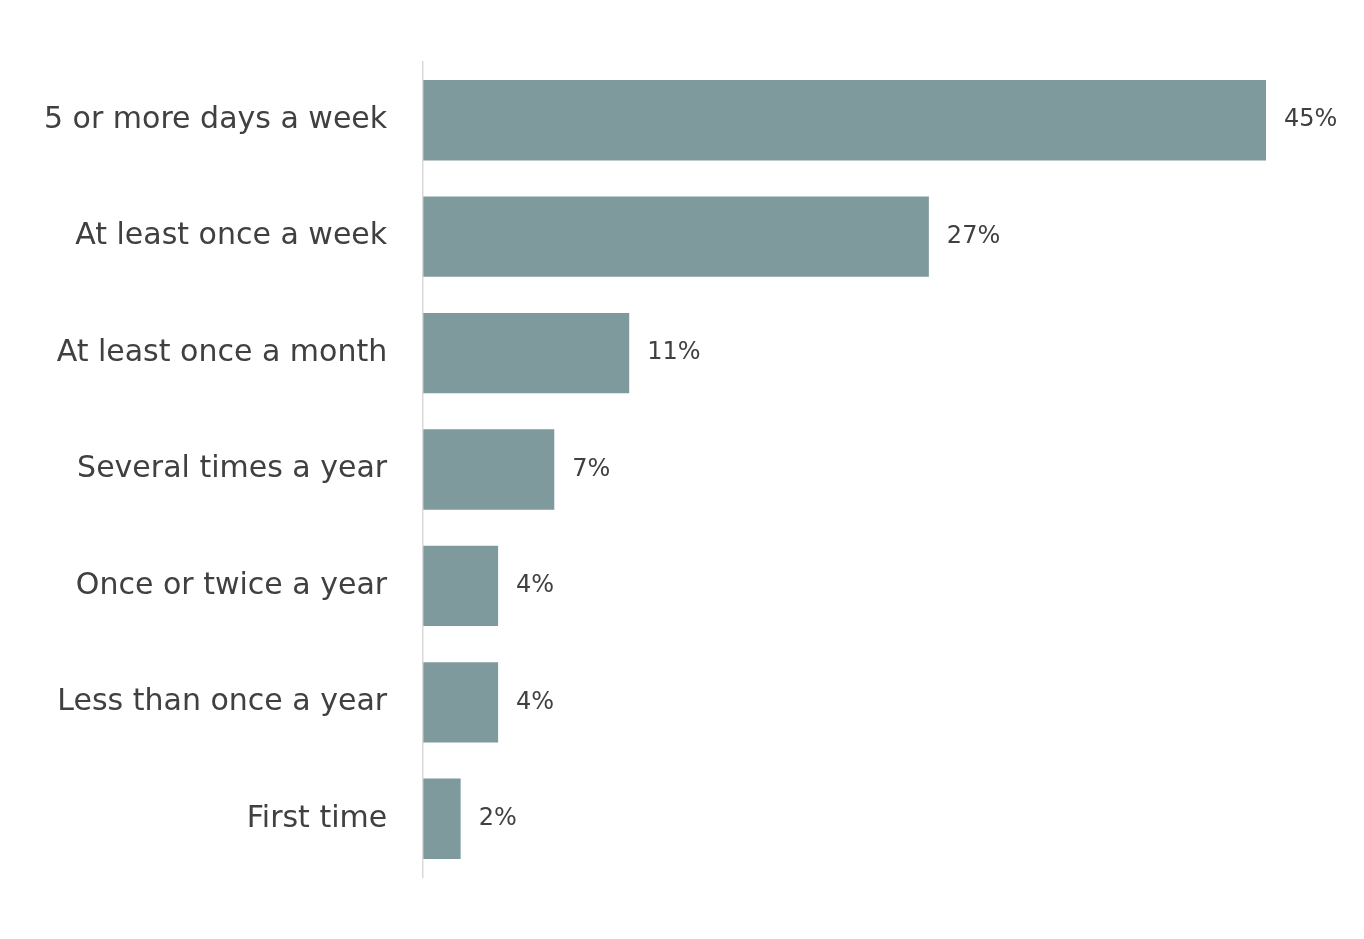 The width and height of the screenshot is (1364, 939). Describe the element at coordinates (216, 118) in the screenshot. I see `y-tick-label: 5 or more days a week` at that location.